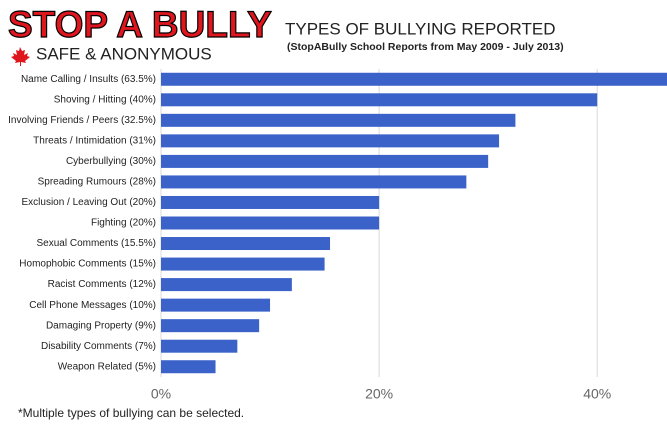 The height and width of the screenshot is (426, 667). I want to click on logo-name: STOP A BULLY, so click(140, 24).